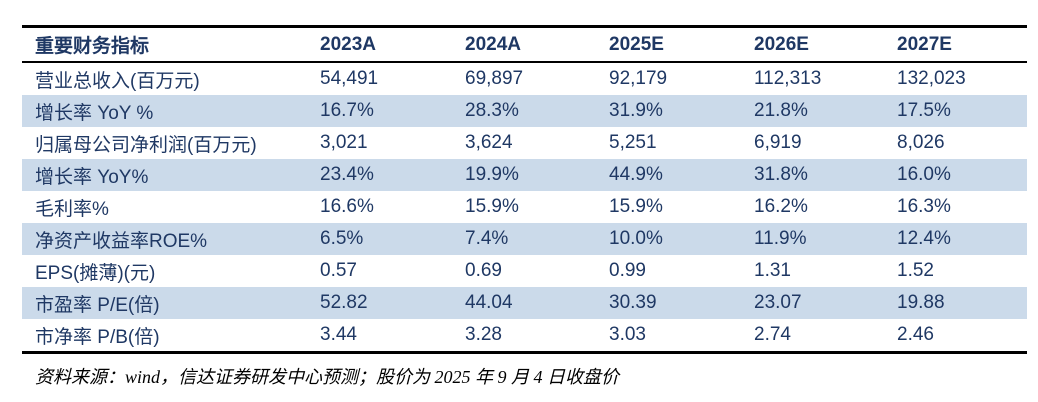 The height and width of the screenshot is (402, 1038). I want to click on cell-value: 132,023, so click(931, 78).